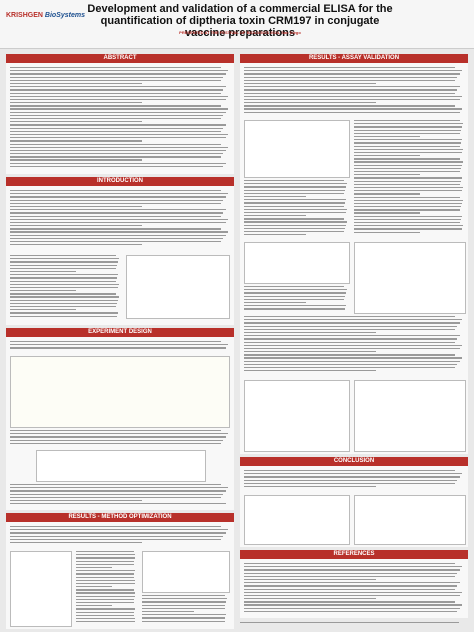  Describe the element at coordinates (120, 517) in the screenshot. I see `section-heading: RESULTS - METHOD OPTIMIZATION` at that location.